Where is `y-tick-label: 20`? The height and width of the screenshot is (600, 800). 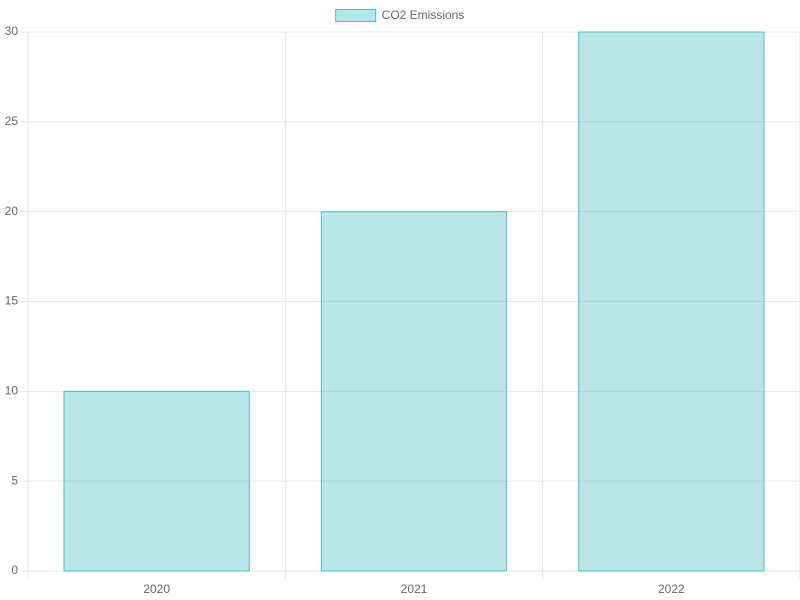 y-tick-label: 20 is located at coordinates (12, 211).